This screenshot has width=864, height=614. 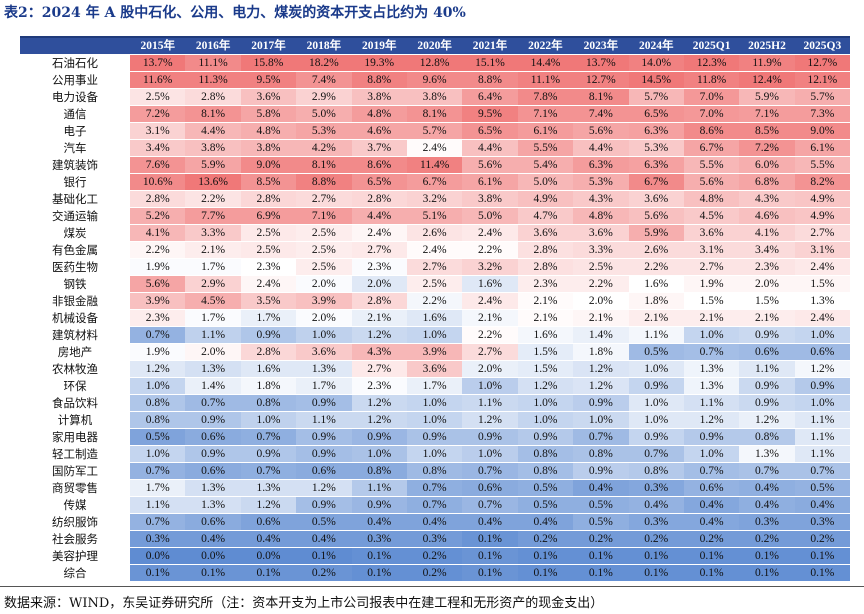 I want to click on value-cell: 11.9%, so click(x=767, y=63).